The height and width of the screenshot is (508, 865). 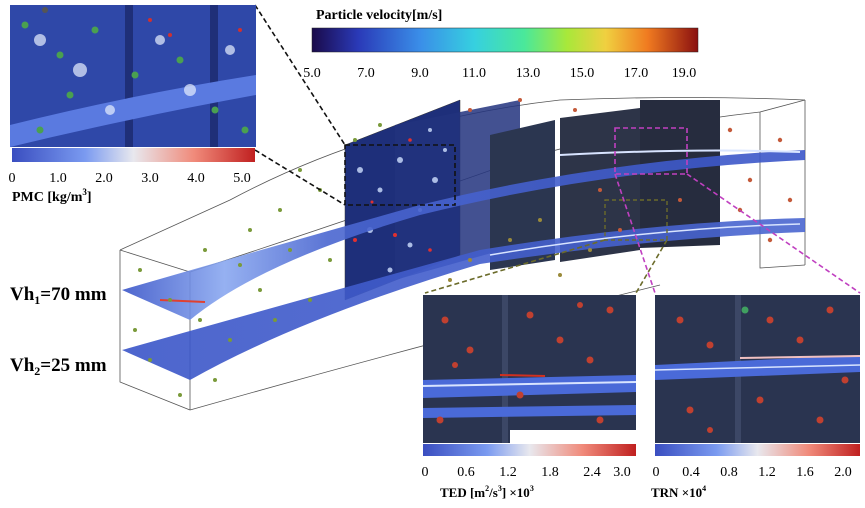 I want to click on callout-box-ted, so click(x=636, y=220).